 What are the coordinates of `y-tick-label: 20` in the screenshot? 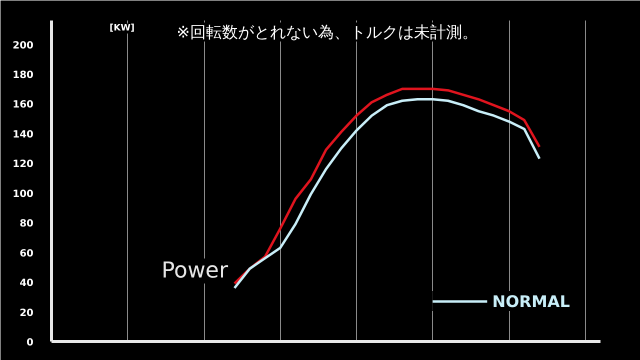 It's located at (27, 313).